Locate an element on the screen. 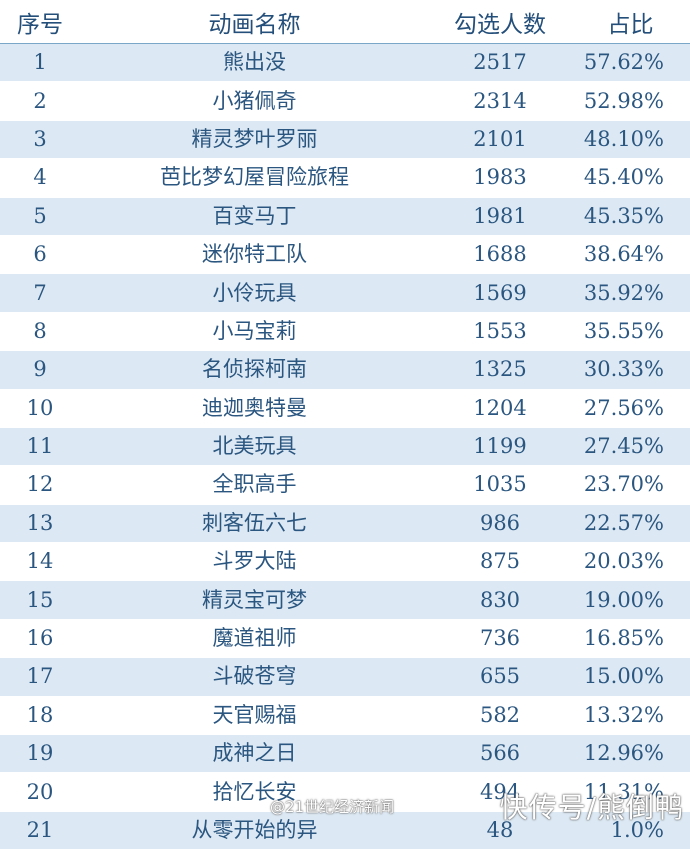  cell-index: 3 is located at coordinates (40, 139).